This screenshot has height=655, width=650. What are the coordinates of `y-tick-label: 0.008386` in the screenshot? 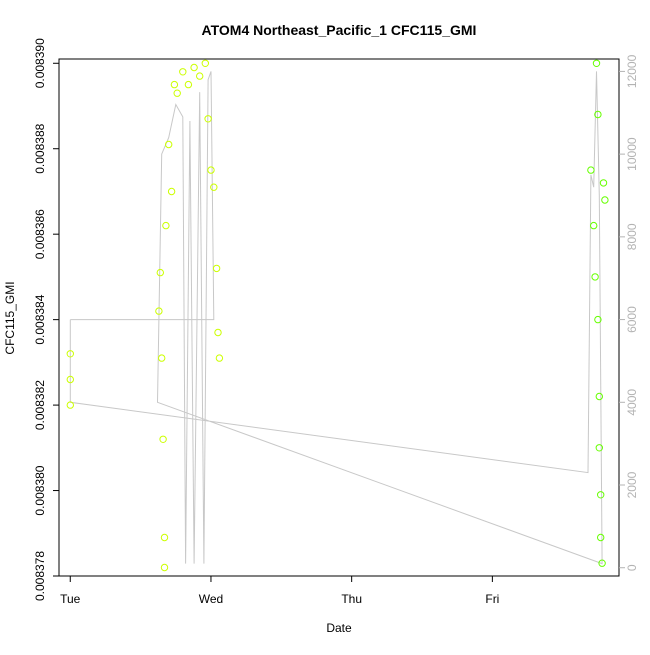 It's located at (40, 234).